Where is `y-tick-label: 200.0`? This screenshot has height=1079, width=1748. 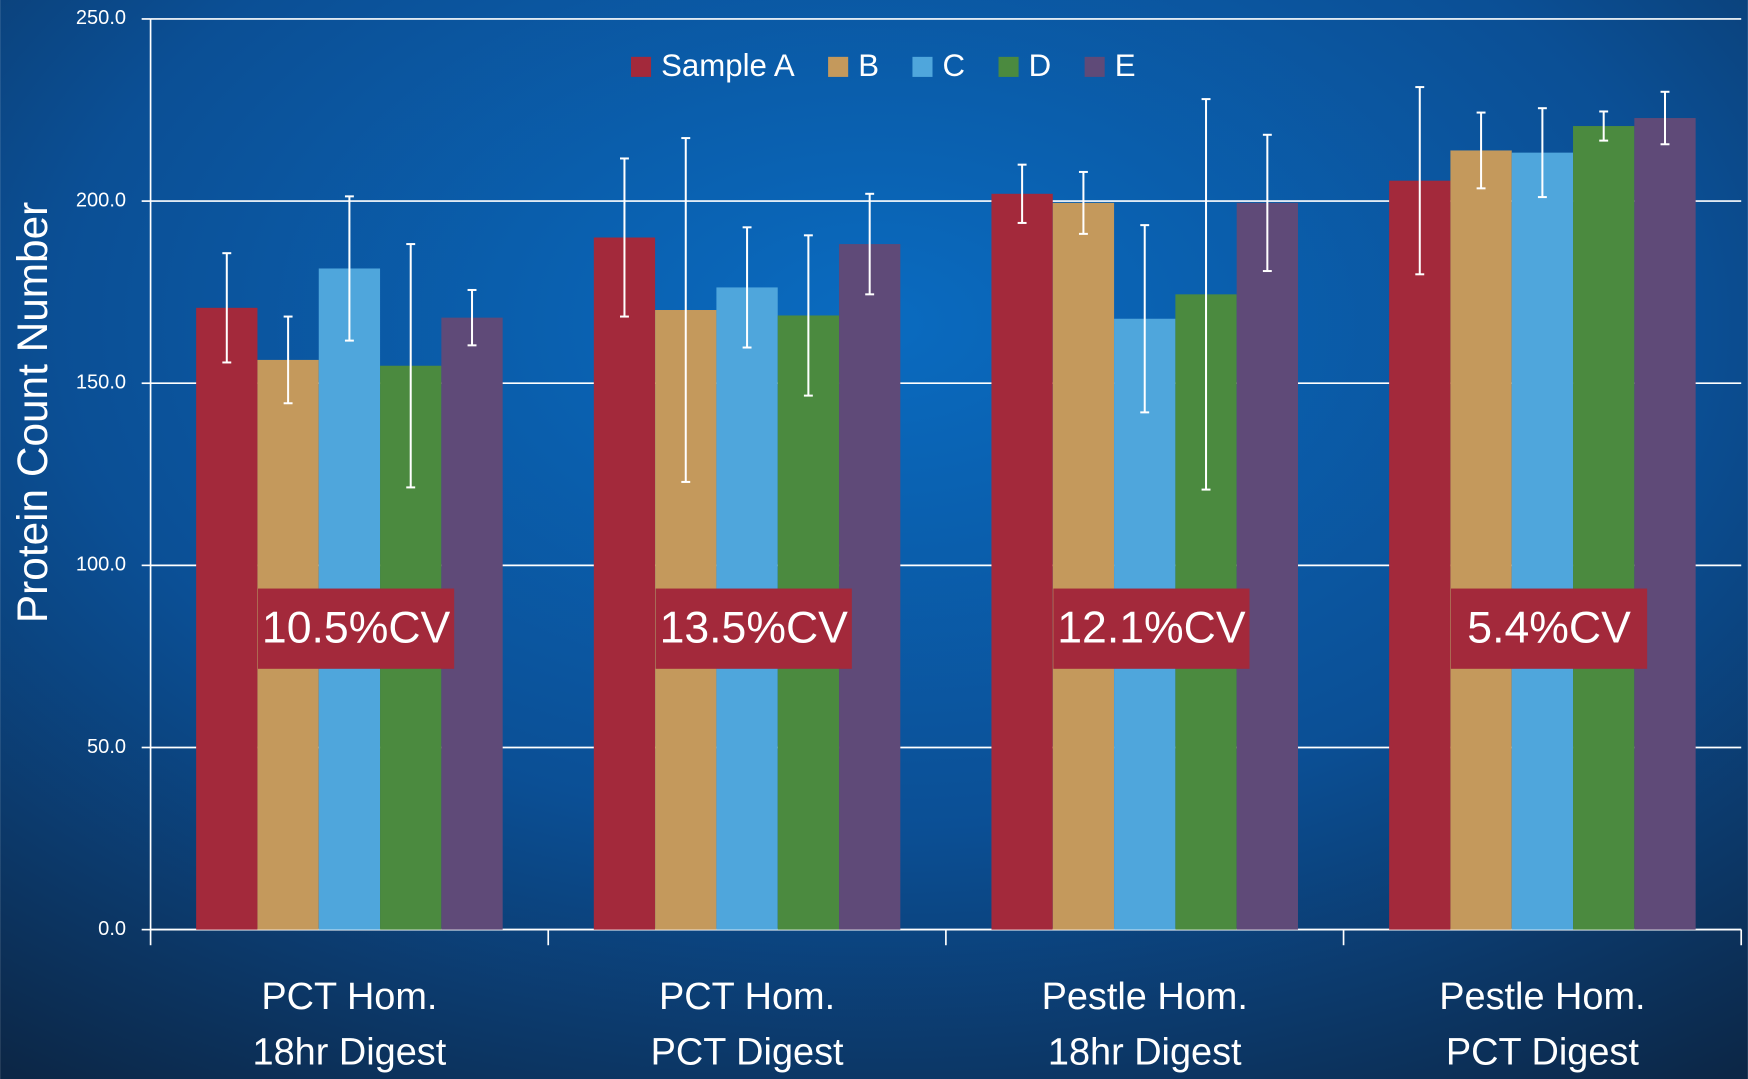 y-tick-label: 200.0 is located at coordinates (101, 200).